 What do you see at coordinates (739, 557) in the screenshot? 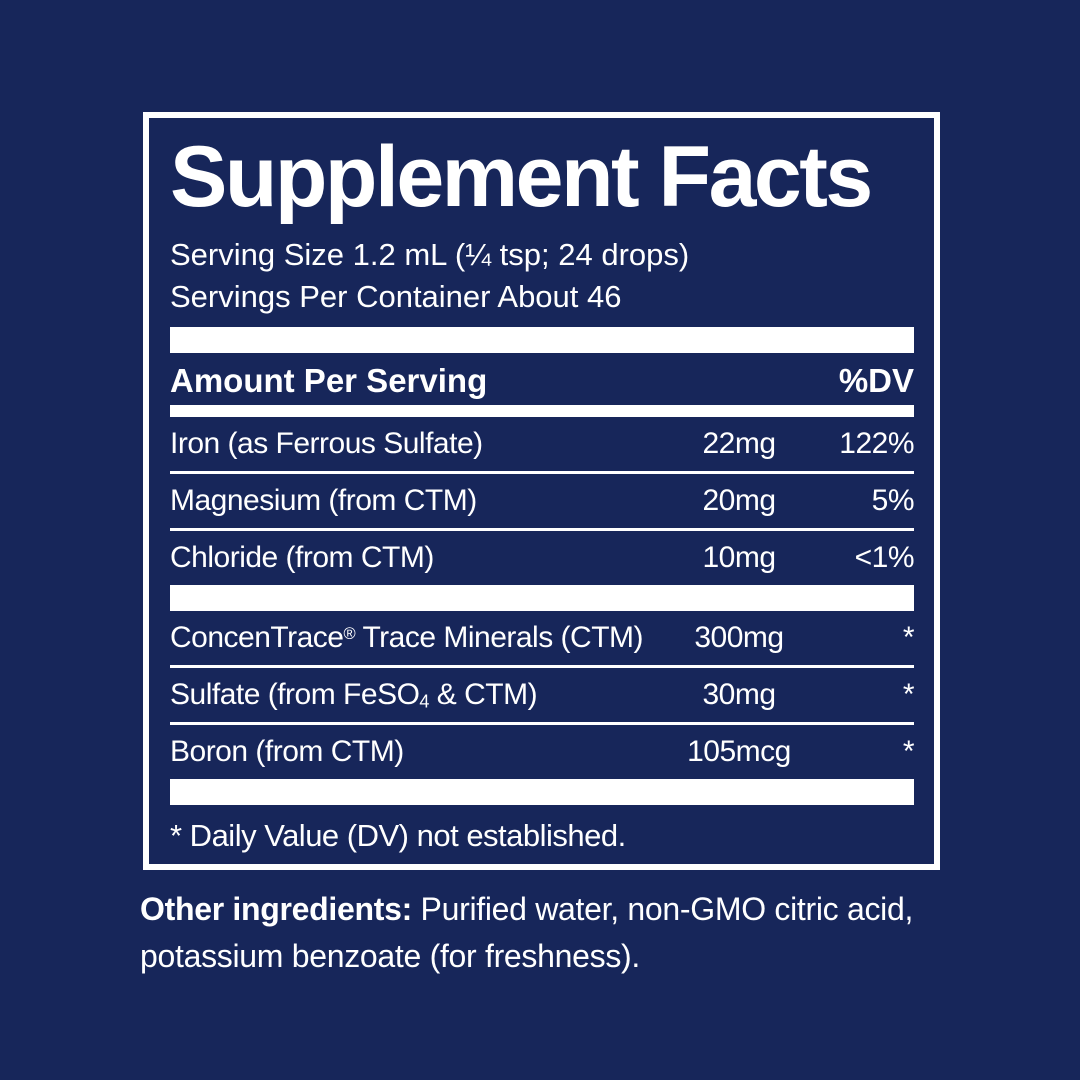
I see `nutrient-amount: 10mg` at bounding box center [739, 557].